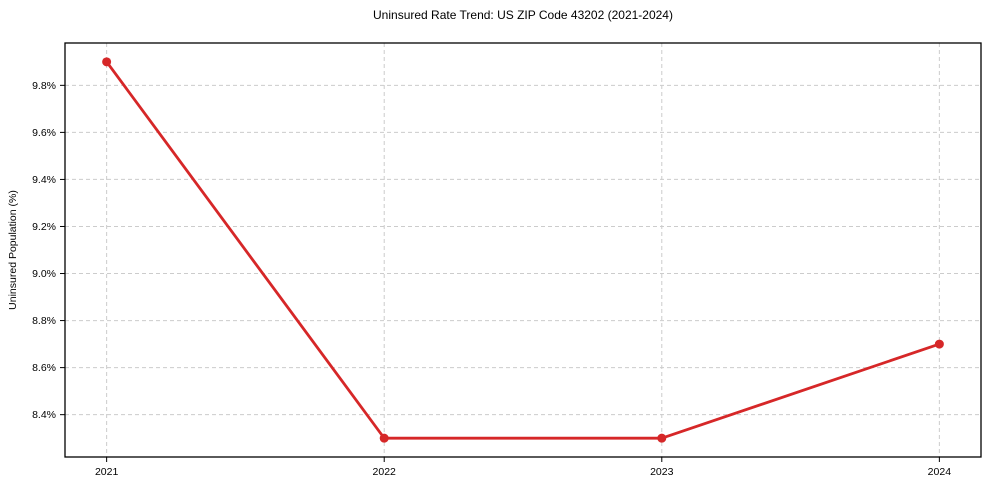  I want to click on y-tick-label: 9.2%, so click(44, 227).